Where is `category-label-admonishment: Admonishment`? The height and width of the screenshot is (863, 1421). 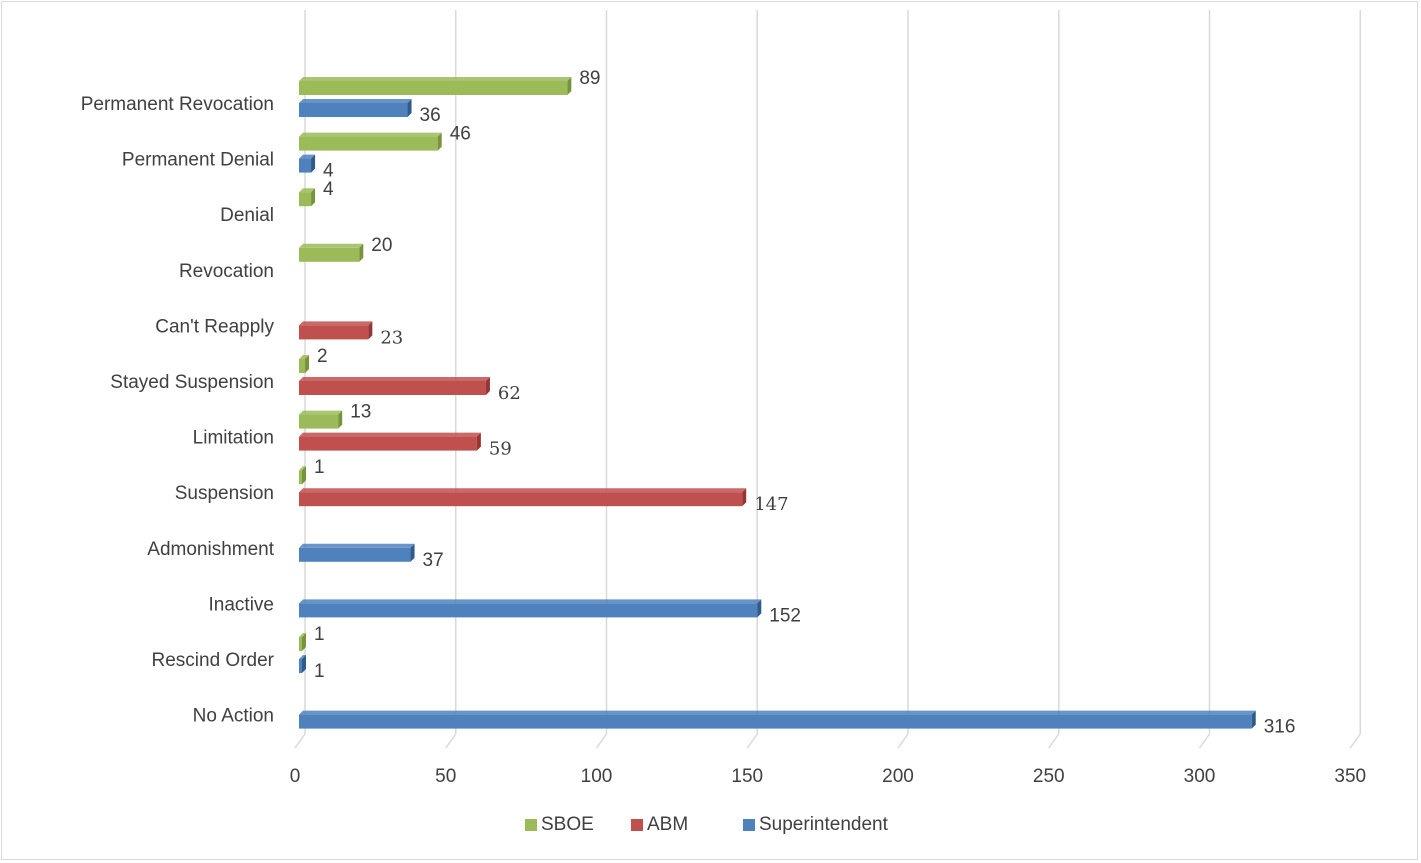
category-label-admonishment: Admonishment is located at coordinates (210, 549).